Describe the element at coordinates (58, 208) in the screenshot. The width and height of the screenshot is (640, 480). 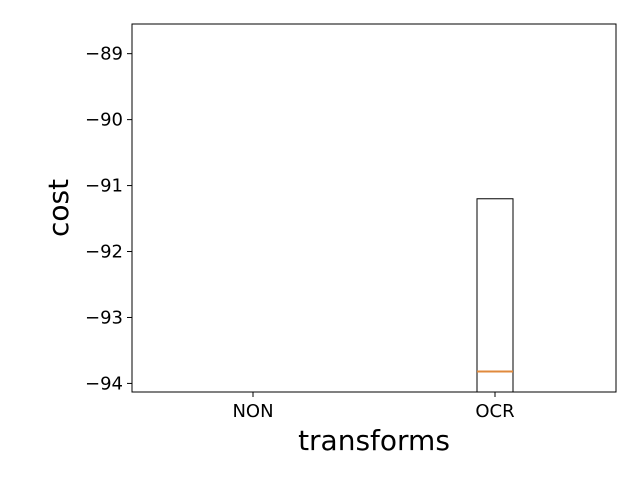
I see `y-axis-label: cost` at that location.